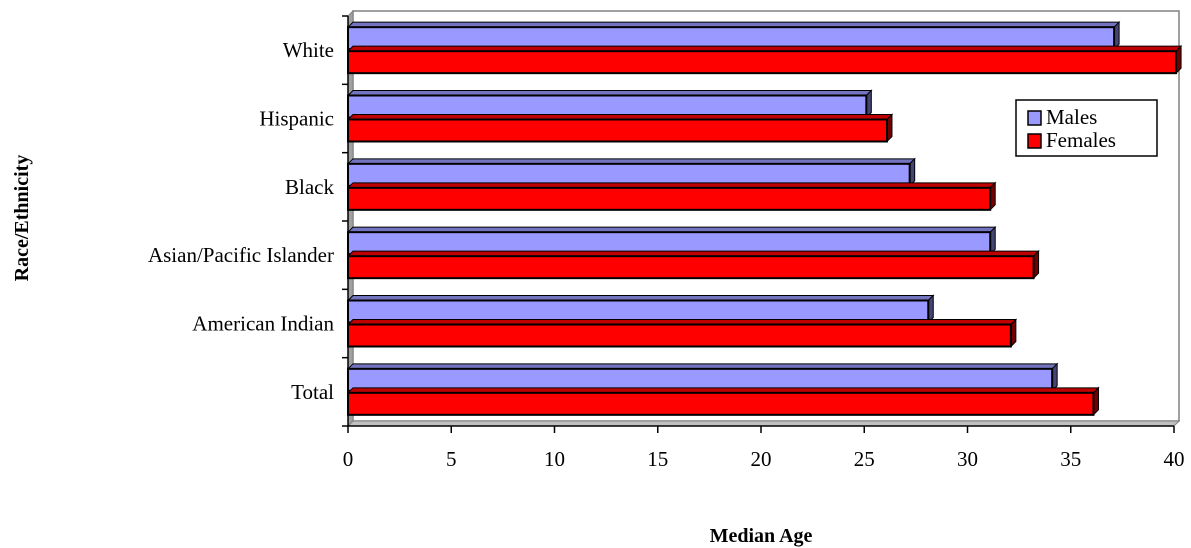  I want to click on x-tick-label: 20, so click(761, 459).